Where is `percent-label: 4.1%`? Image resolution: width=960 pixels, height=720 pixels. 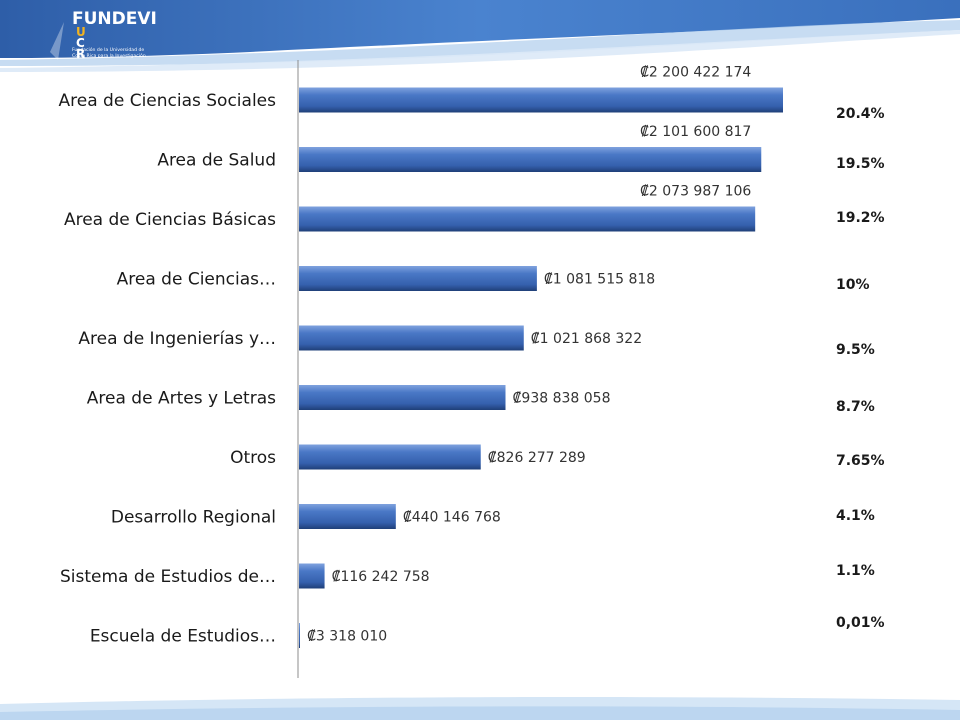 percent-label: 4.1% is located at coordinates (855, 516).